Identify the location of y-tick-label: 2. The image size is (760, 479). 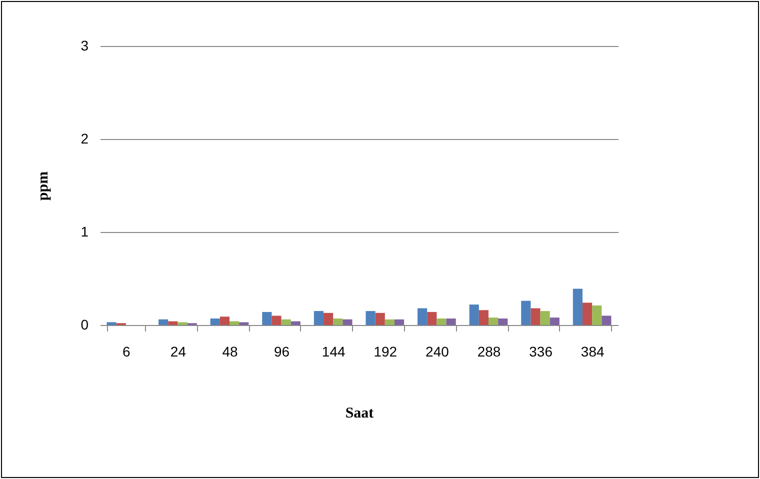
(84, 138).